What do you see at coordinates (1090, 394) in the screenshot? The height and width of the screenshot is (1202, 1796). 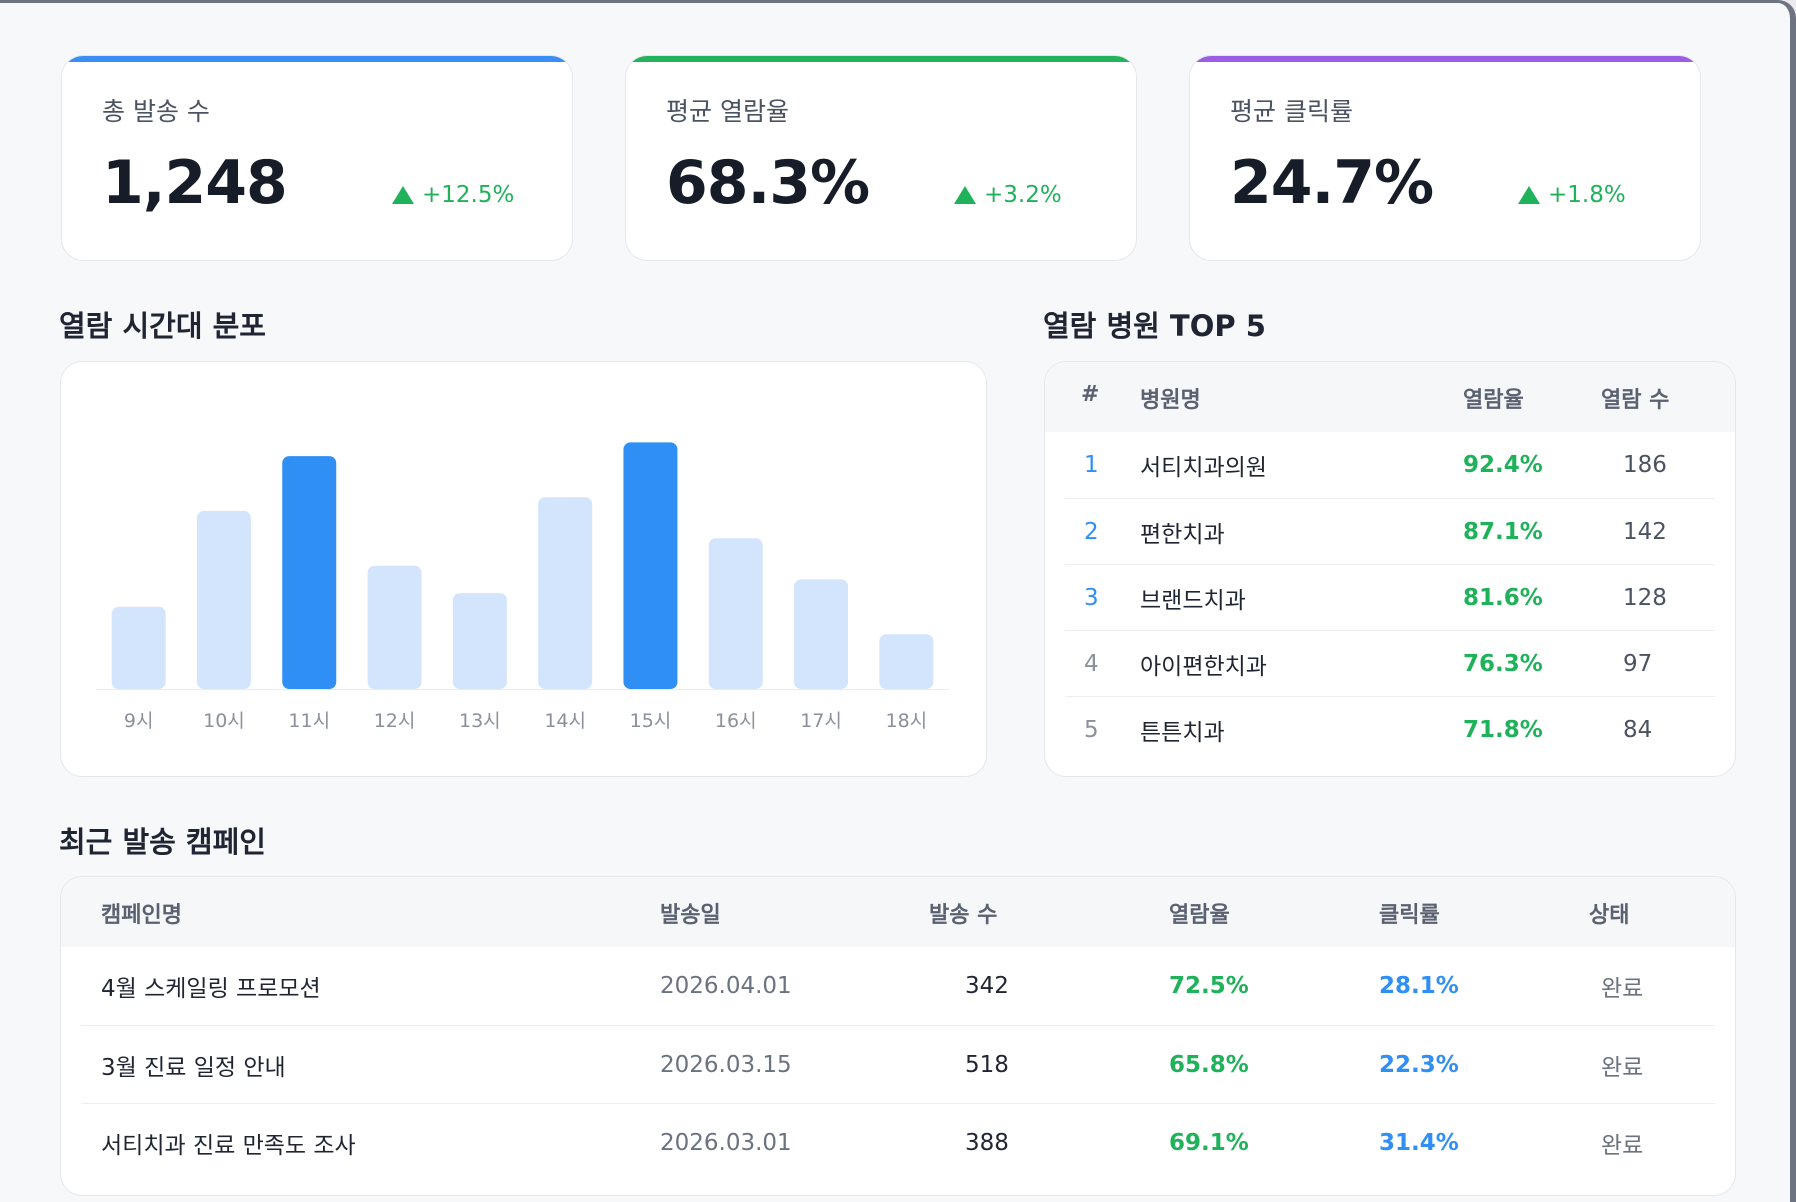 I see `header-rank: #` at bounding box center [1090, 394].